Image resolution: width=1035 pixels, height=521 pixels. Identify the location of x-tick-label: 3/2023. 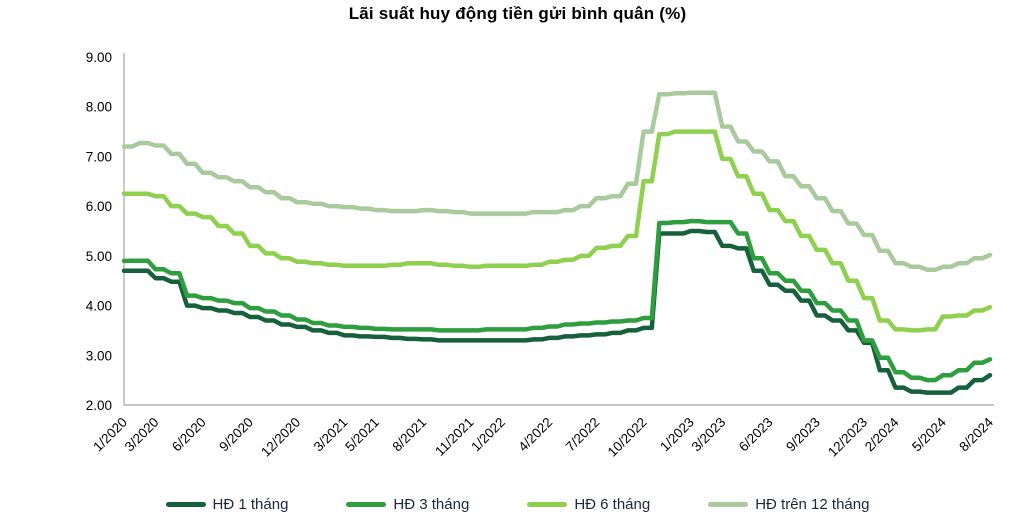
(709, 435).